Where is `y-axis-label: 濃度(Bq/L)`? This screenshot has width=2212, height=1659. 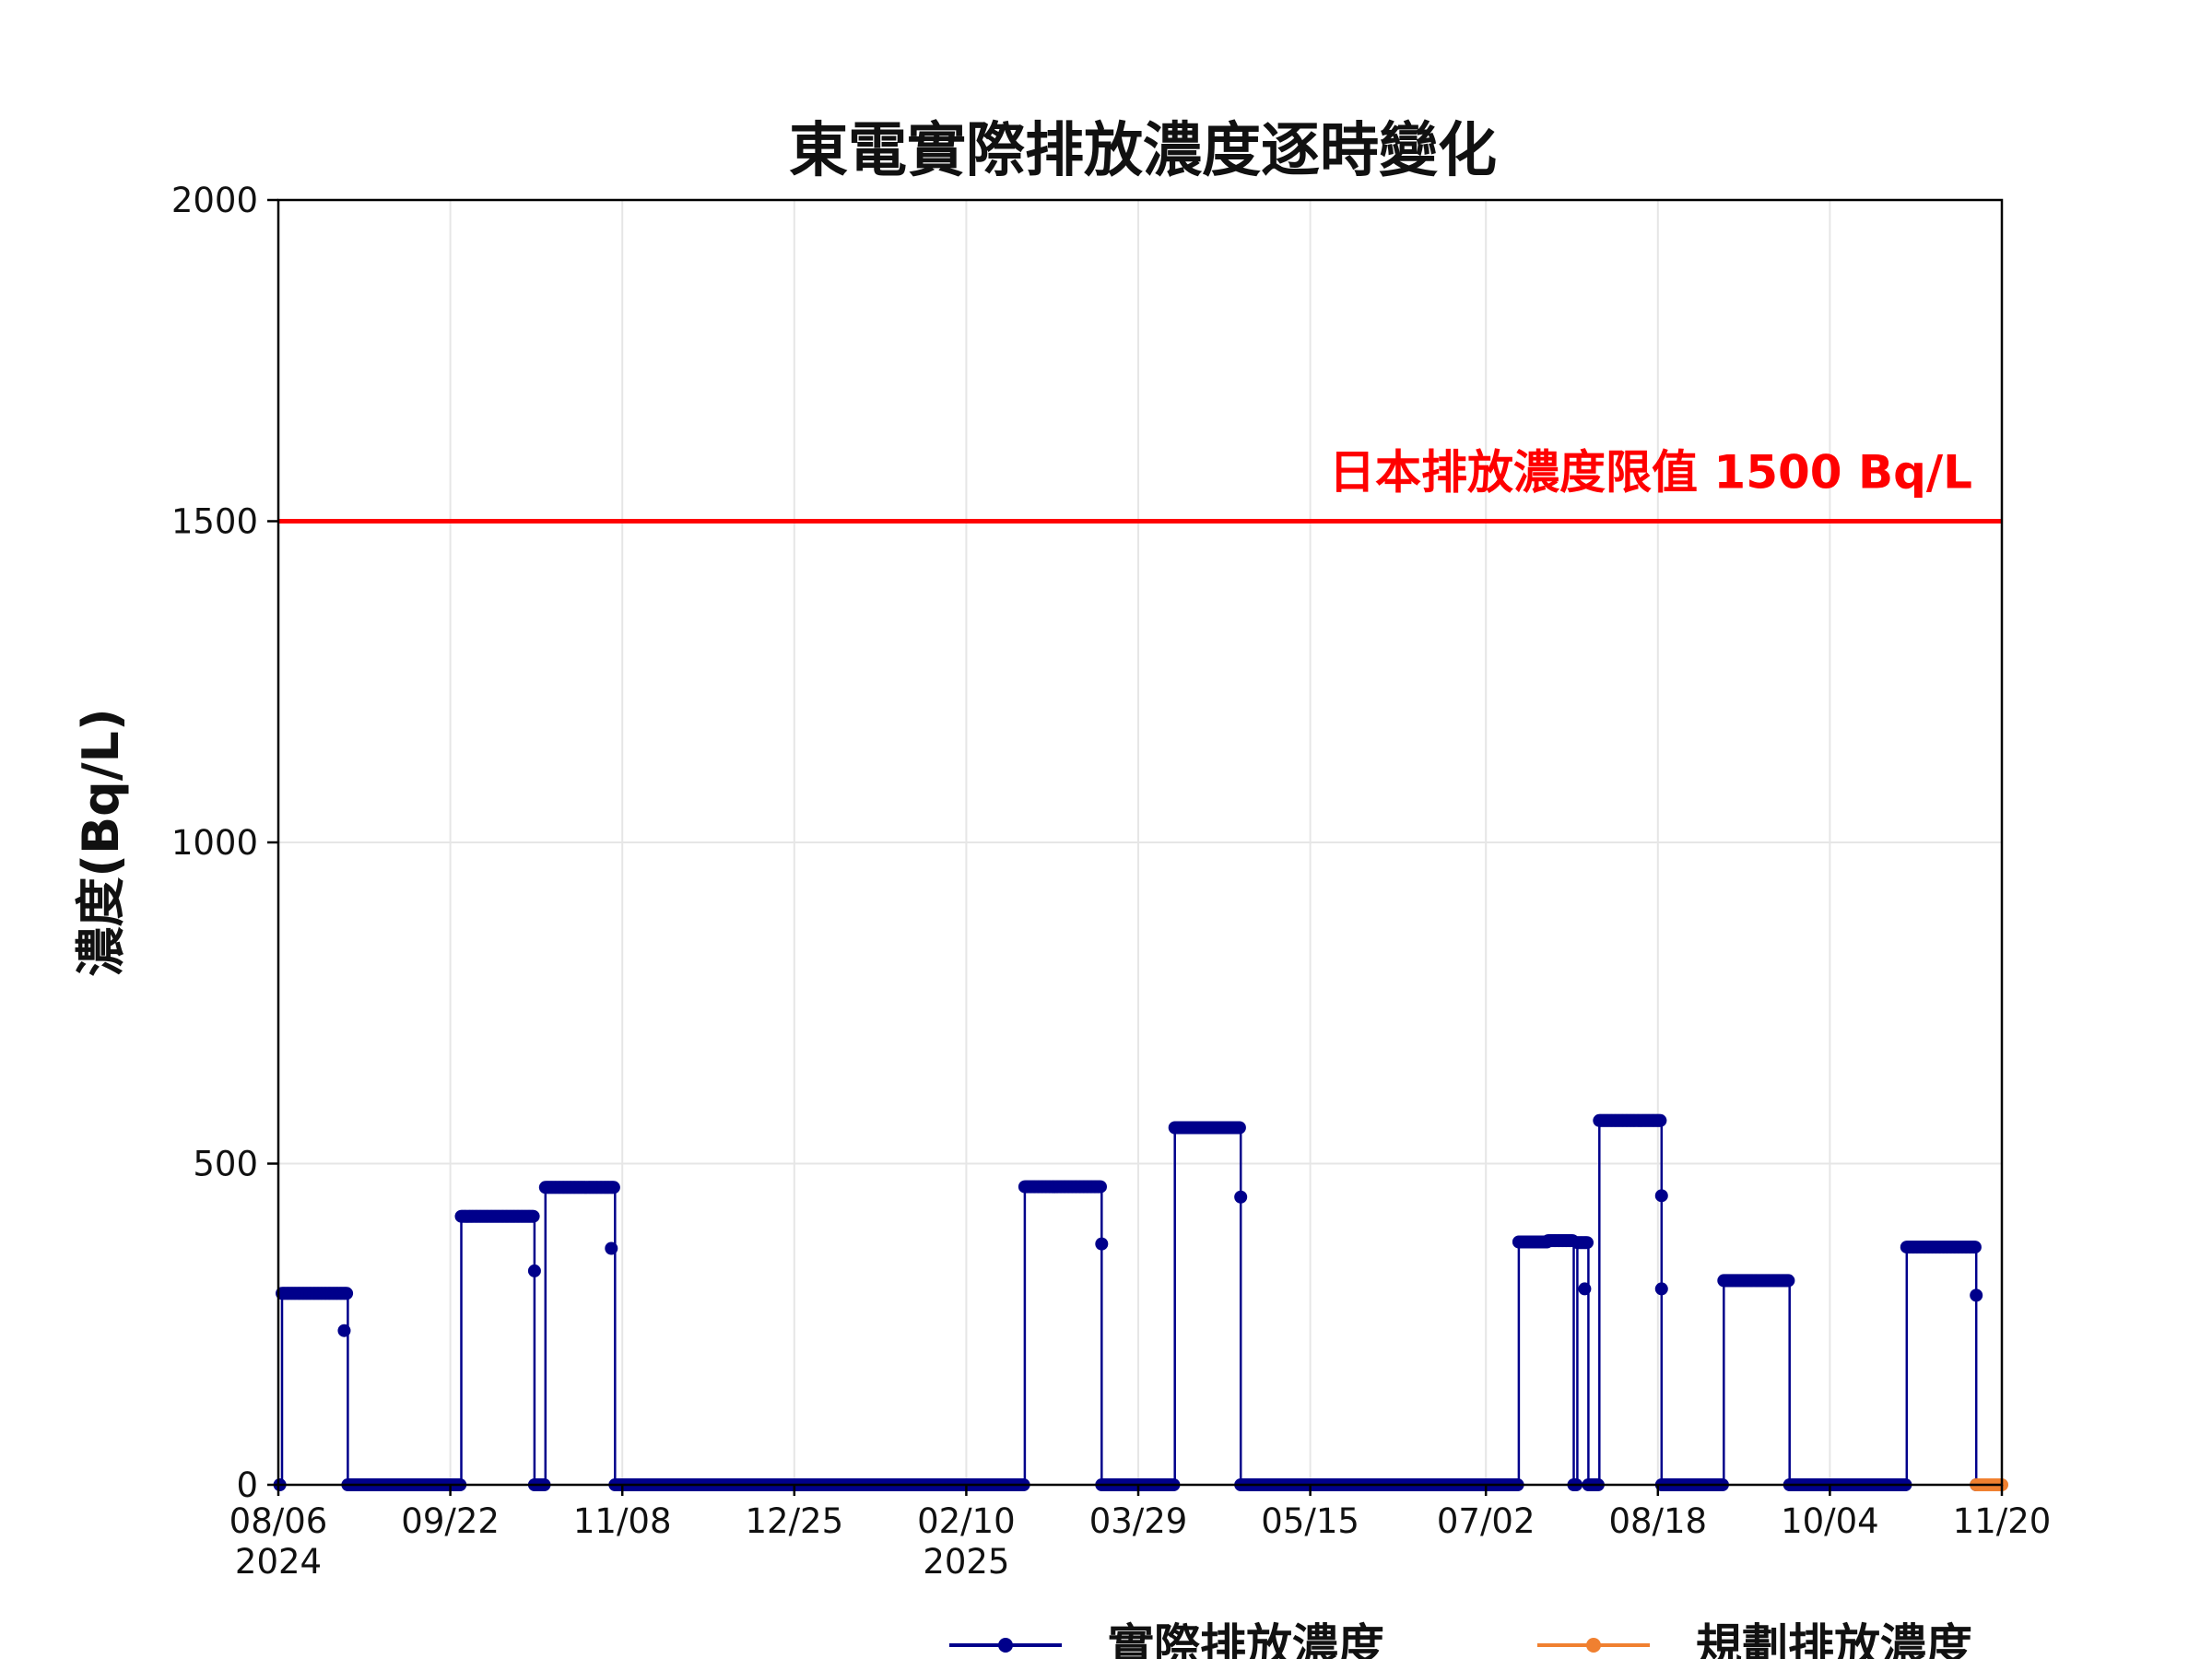
y-axis-label: 濃度(Bq/L) is located at coordinates (101, 842).